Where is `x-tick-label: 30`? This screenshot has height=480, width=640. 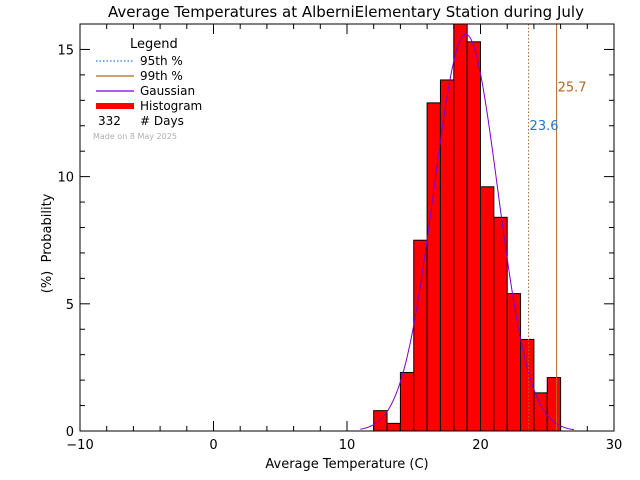
x-tick-label: 30 is located at coordinates (614, 445).